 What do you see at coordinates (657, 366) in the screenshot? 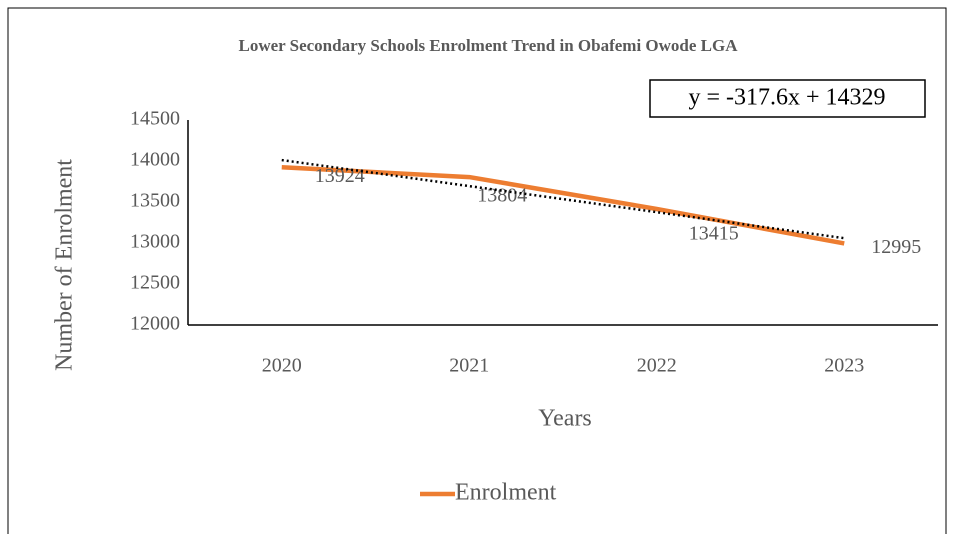
I see `x-tick-label: 2022` at bounding box center [657, 366].